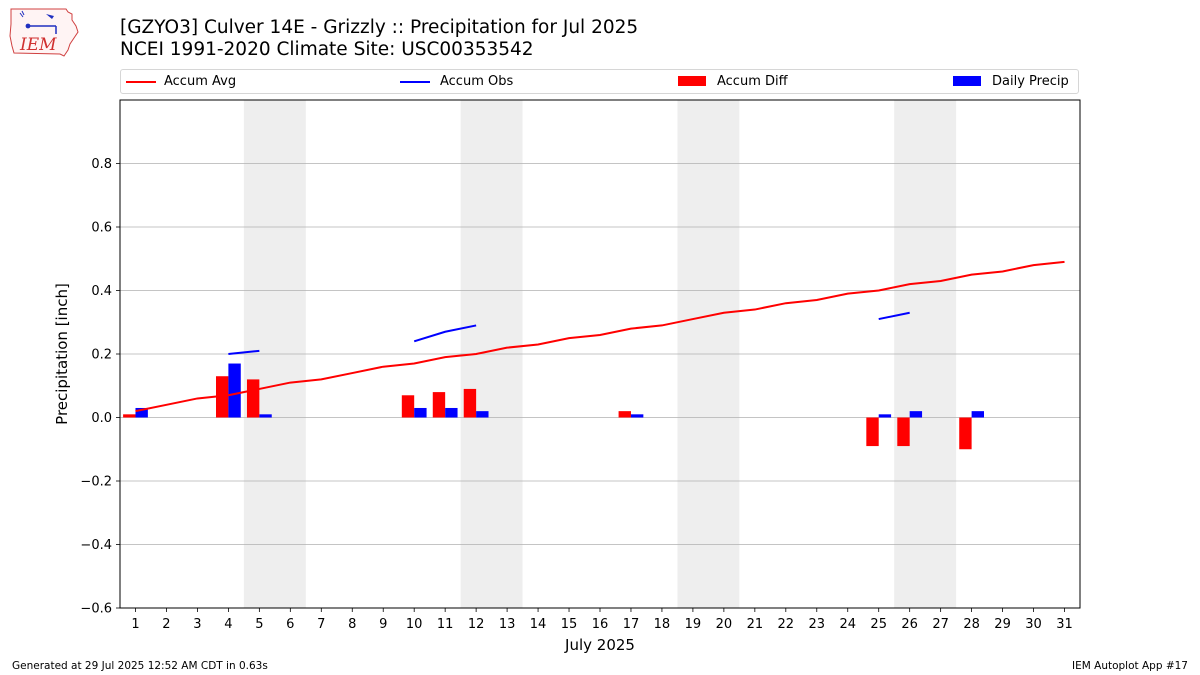  What do you see at coordinates (101, 228) in the screenshot?
I see `y-tick-label: 0.6` at bounding box center [101, 228].